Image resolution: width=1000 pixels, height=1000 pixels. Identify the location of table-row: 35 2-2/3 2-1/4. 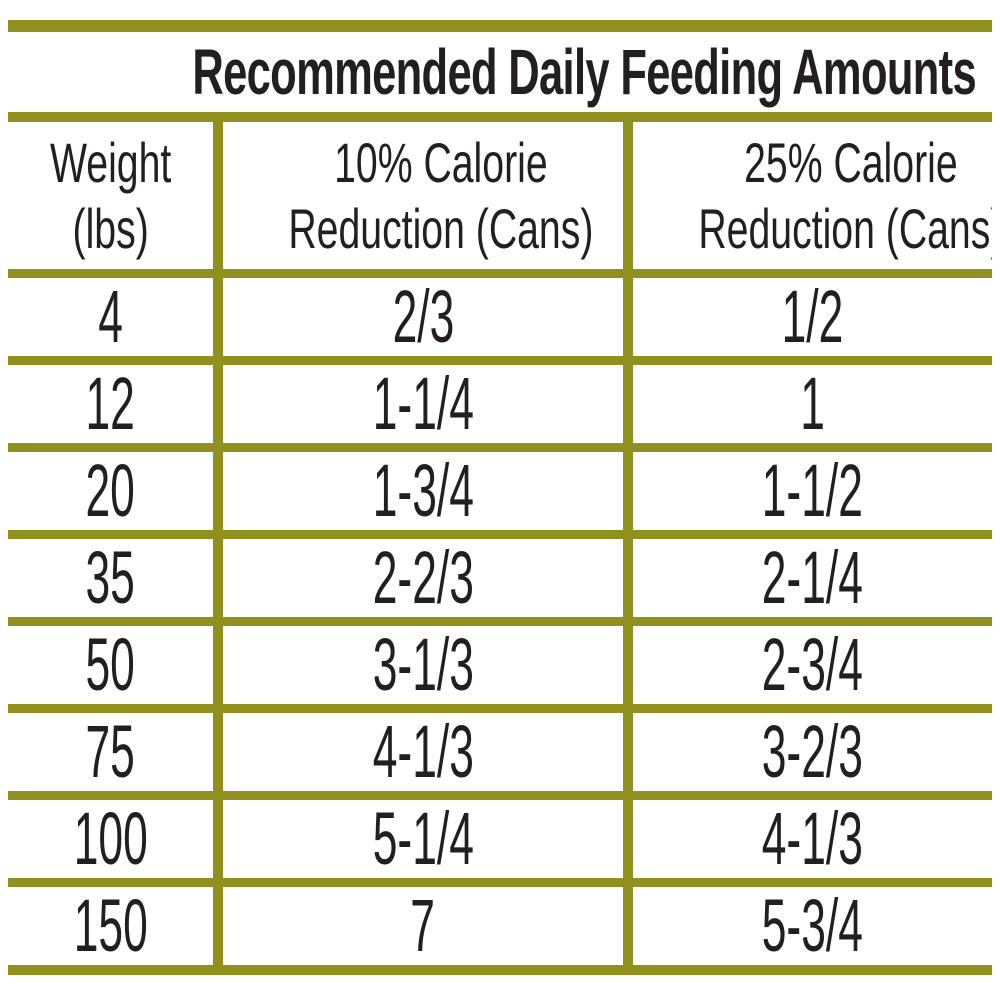
(500, 582).